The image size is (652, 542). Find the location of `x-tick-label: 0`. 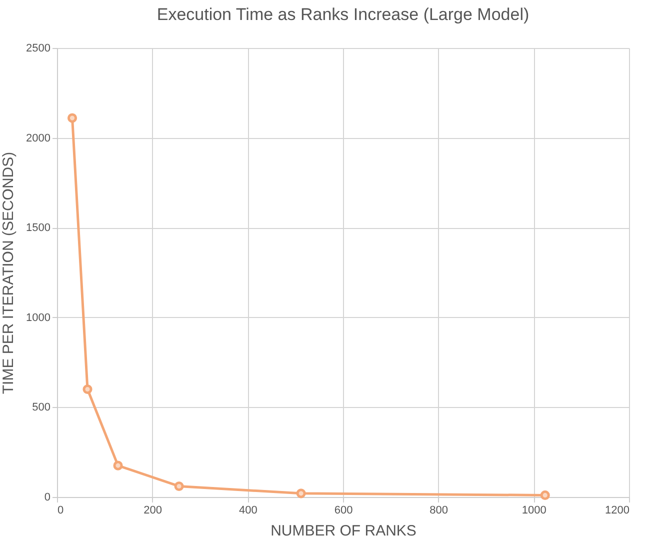

x-tick-label: 0 is located at coordinates (61, 510).